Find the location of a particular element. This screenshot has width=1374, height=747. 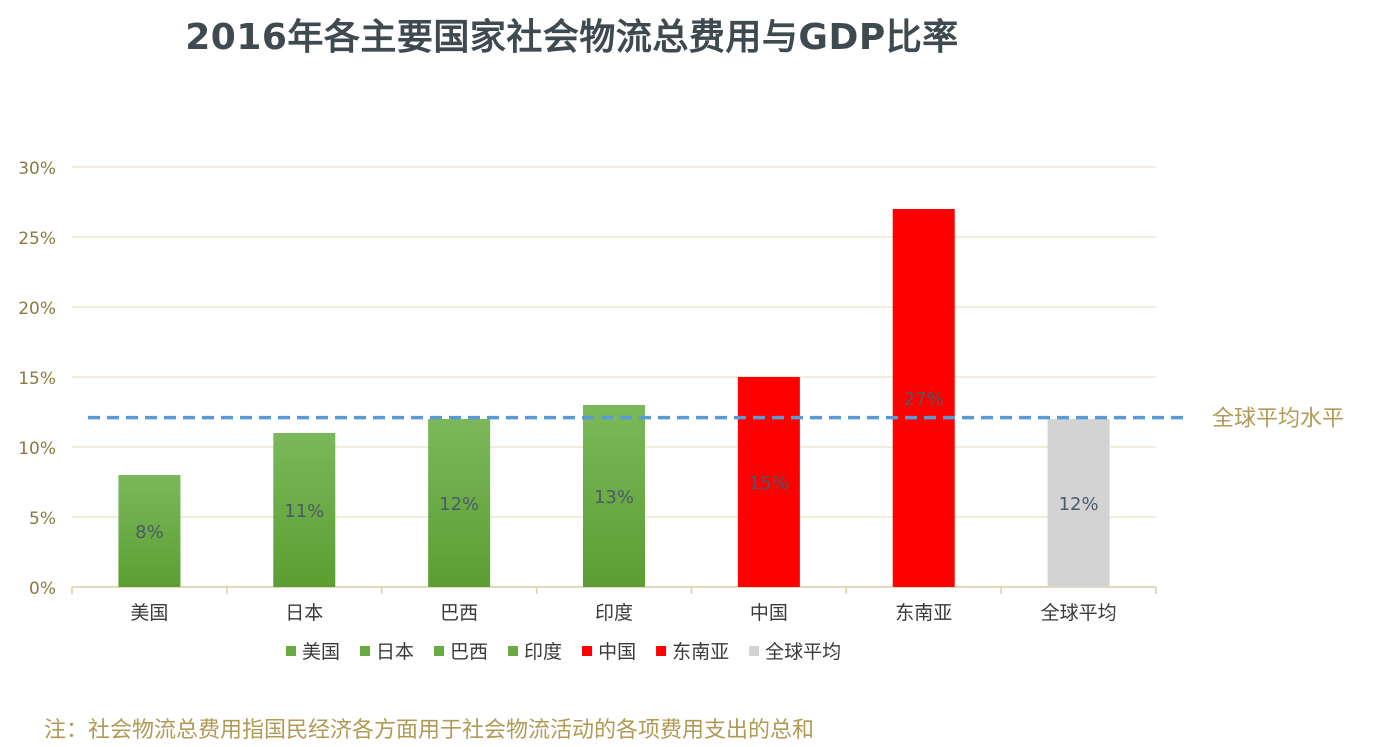

legend-label: 印度 is located at coordinates (543, 652).